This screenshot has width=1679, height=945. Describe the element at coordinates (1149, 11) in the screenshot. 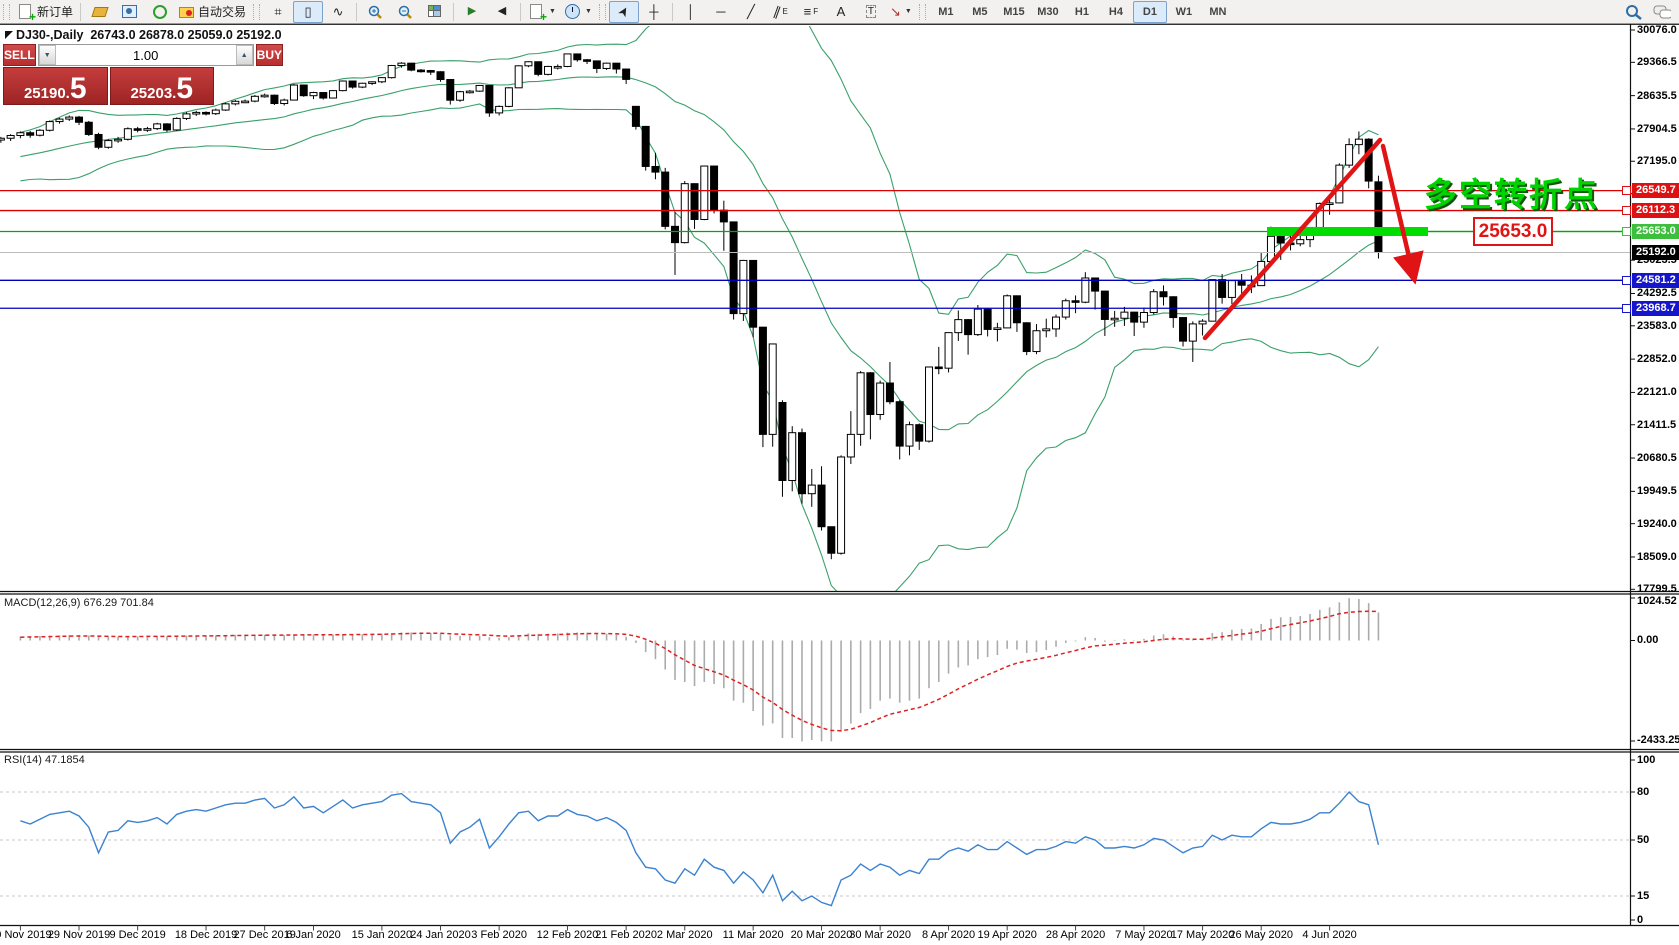

I see `timeframe-button-d1: D1` at that location.